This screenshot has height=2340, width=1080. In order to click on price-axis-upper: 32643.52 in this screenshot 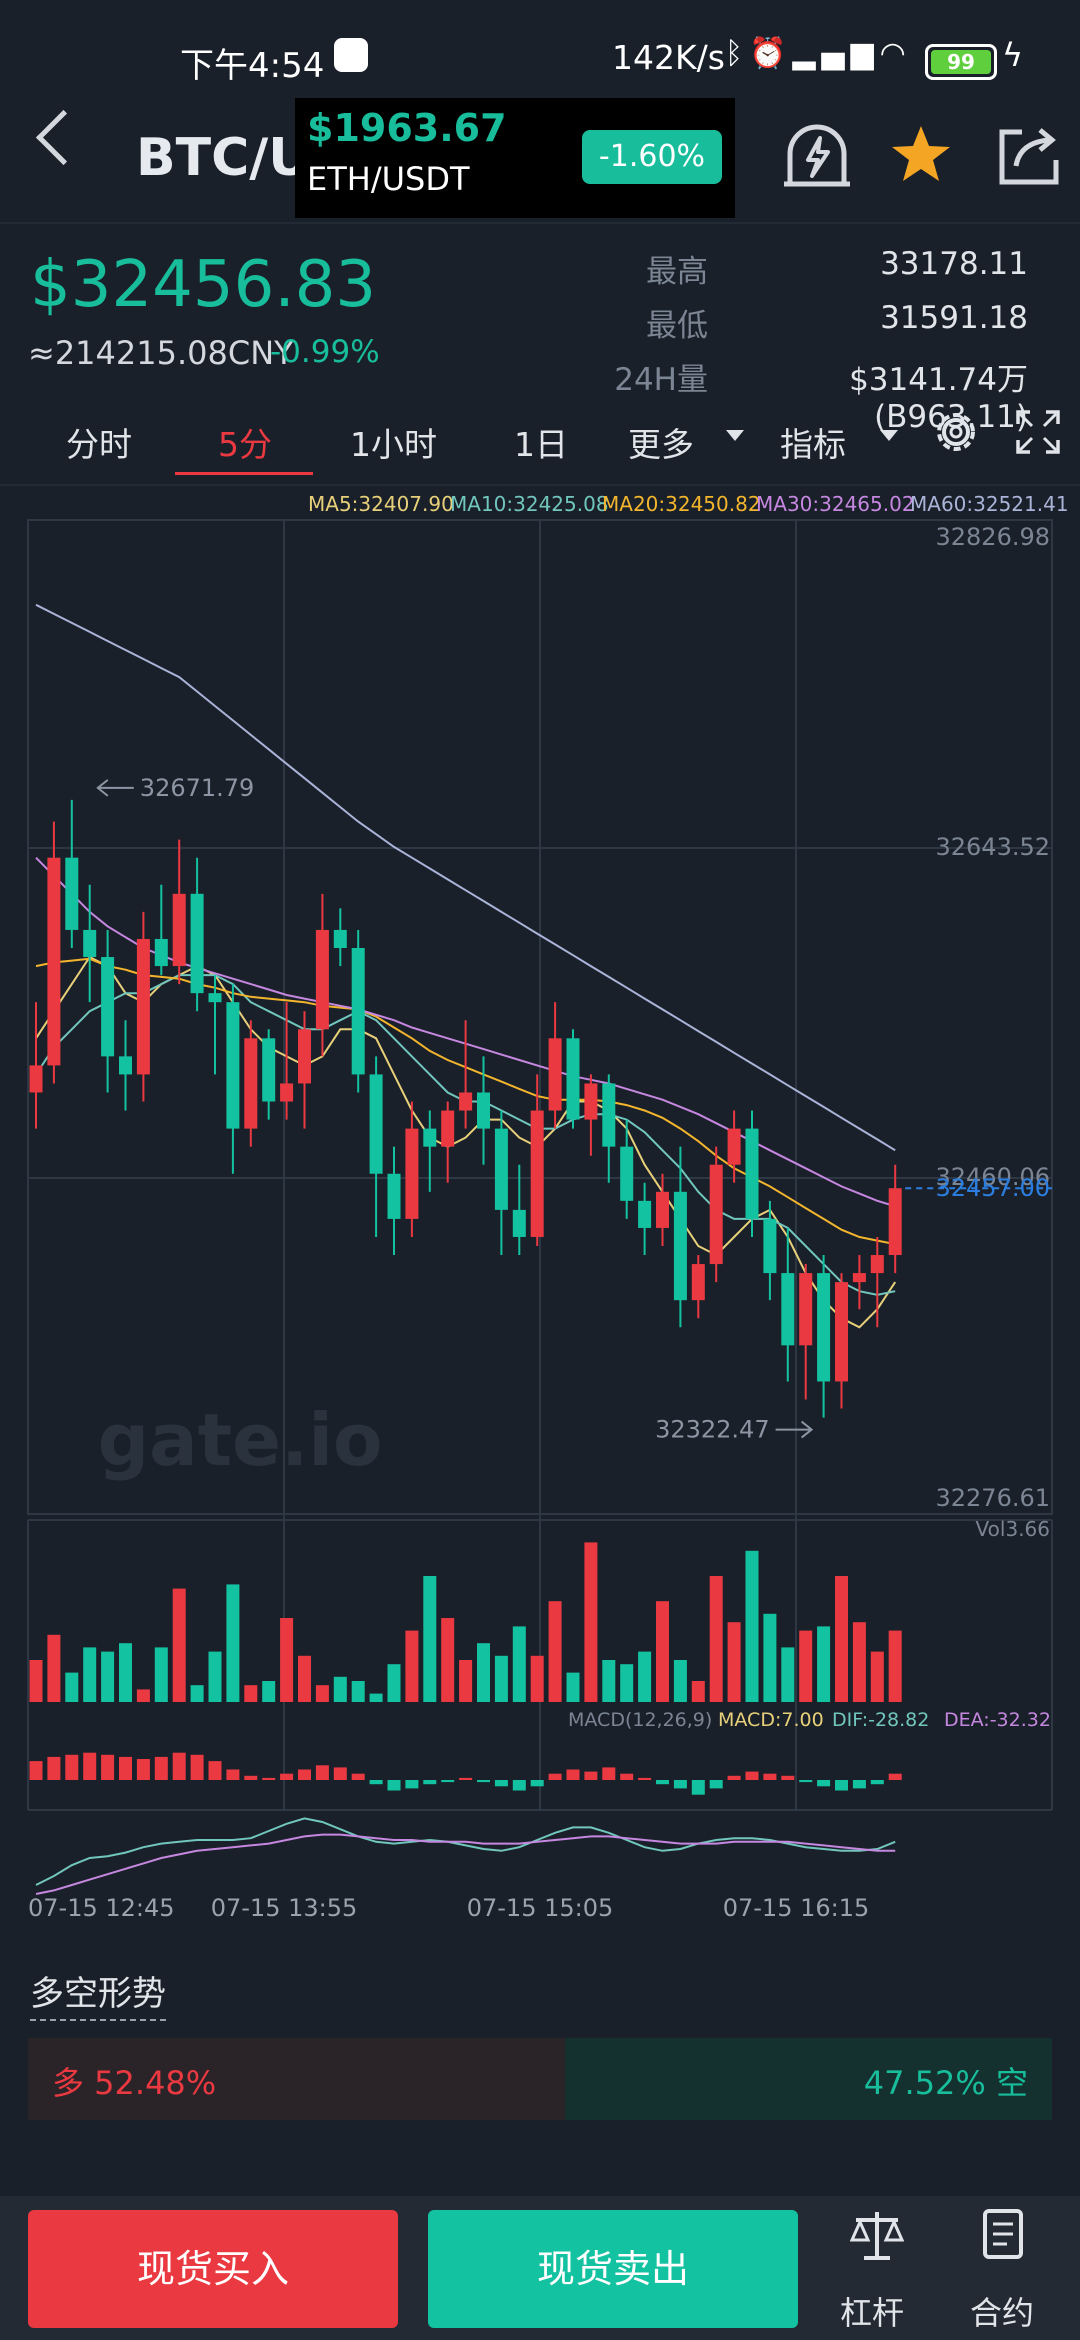, I will do `click(992, 847)`.